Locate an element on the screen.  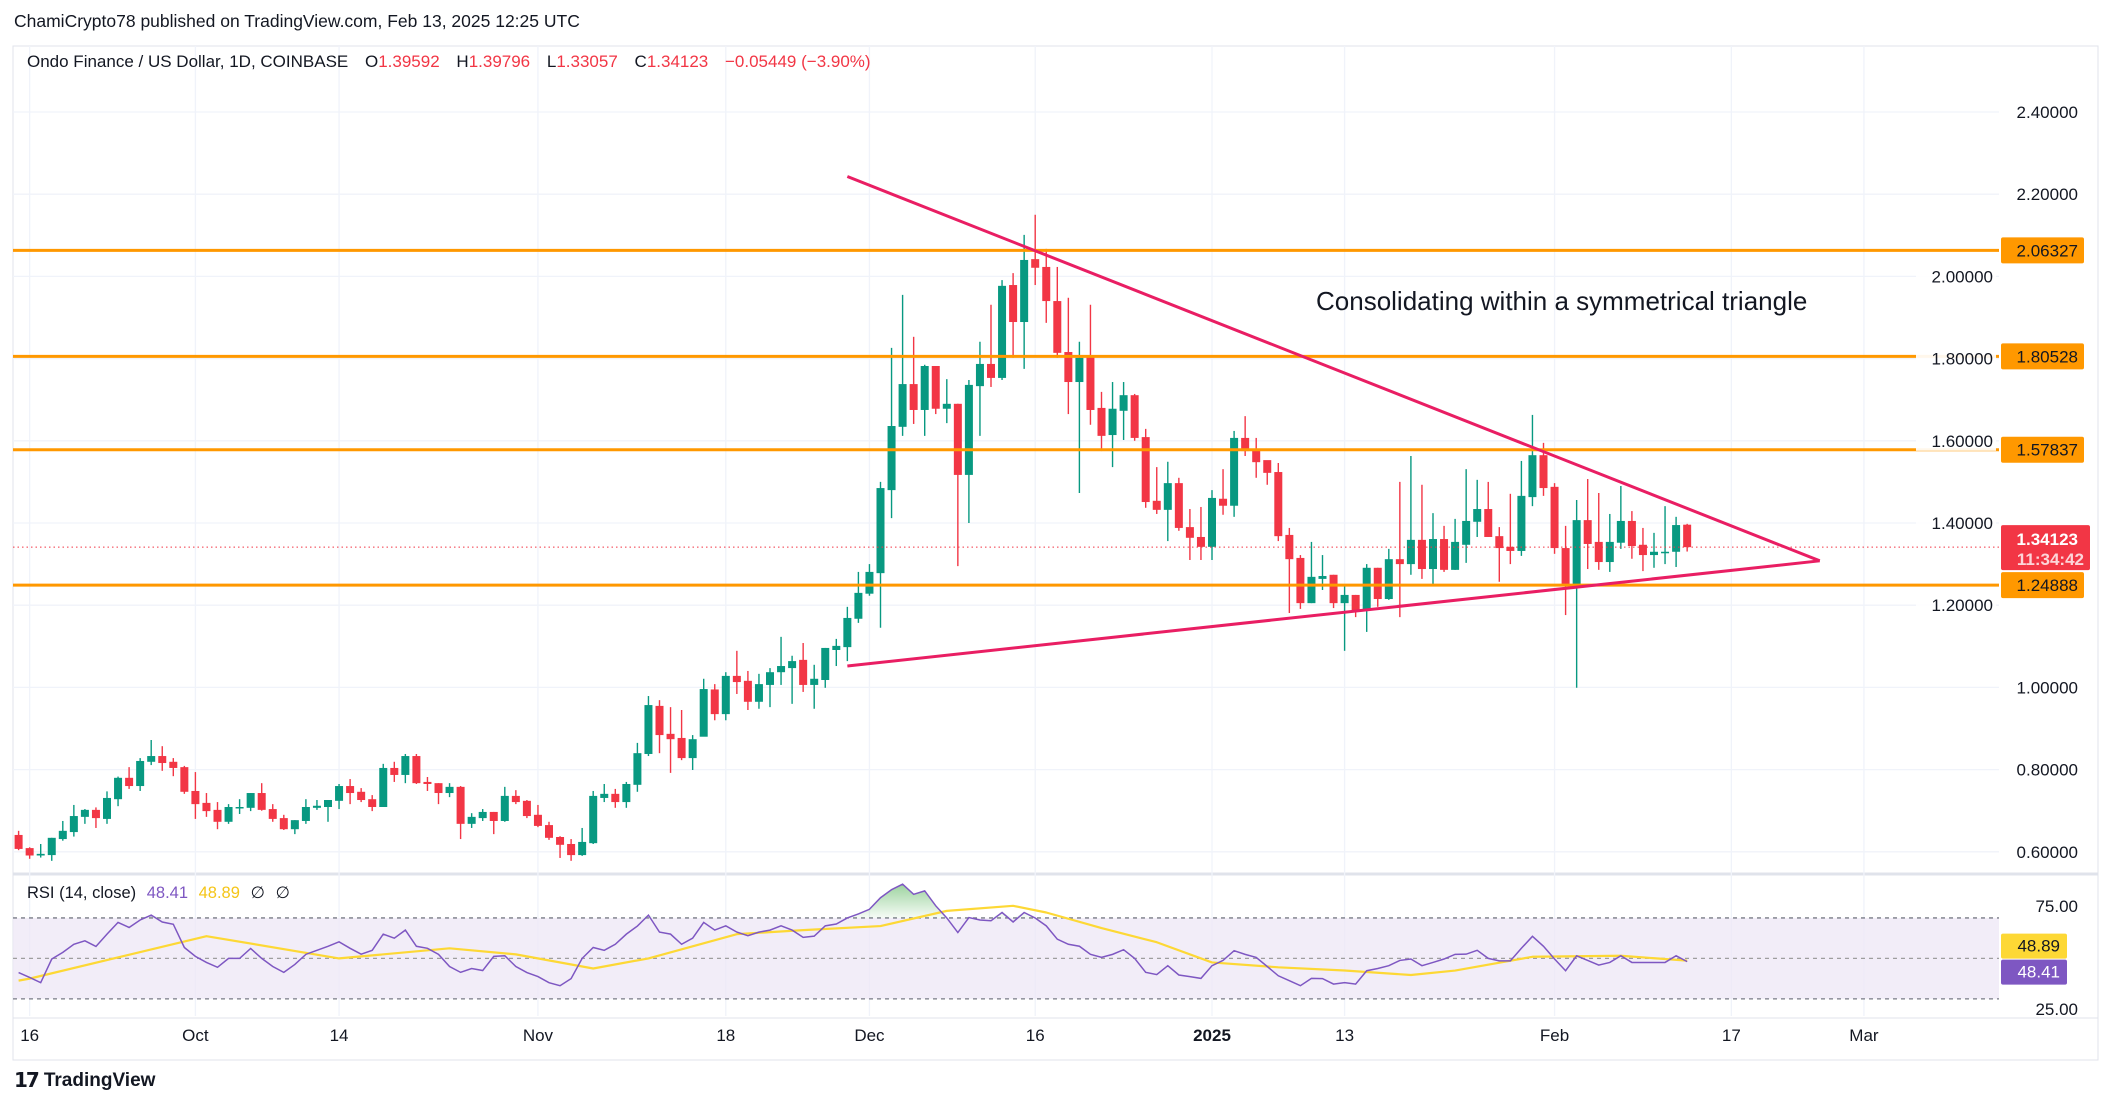
rsi-legend: RSI (14, close) 48.41 48.89 ∅ ∅ is located at coordinates (158, 893).